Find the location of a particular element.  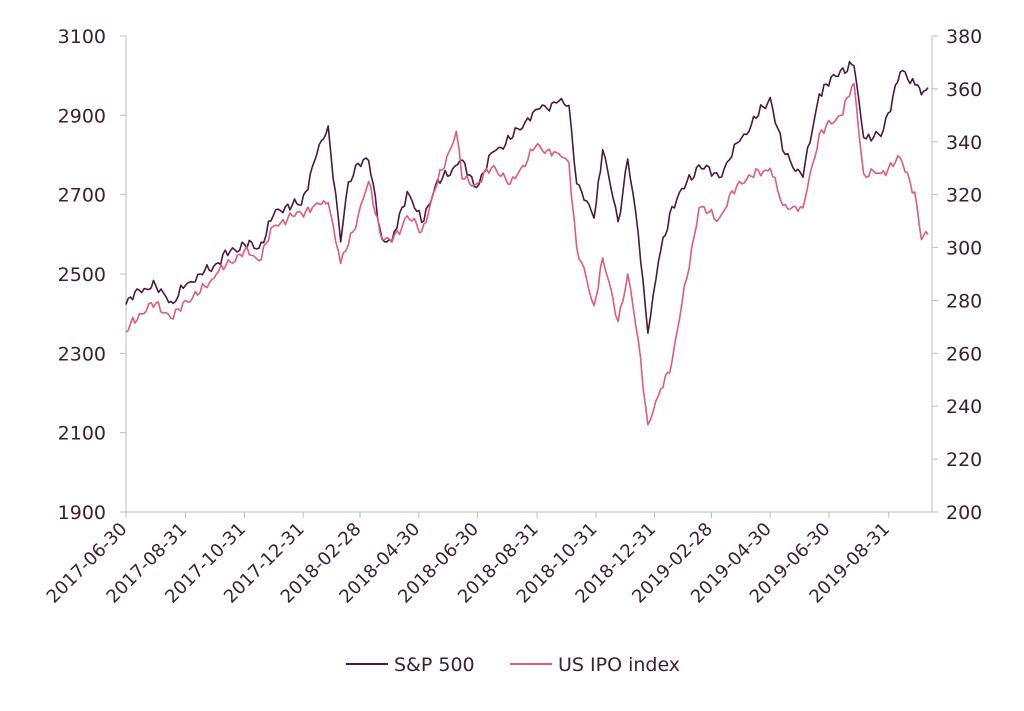

right-y-tick-label: 320 is located at coordinates (964, 196).